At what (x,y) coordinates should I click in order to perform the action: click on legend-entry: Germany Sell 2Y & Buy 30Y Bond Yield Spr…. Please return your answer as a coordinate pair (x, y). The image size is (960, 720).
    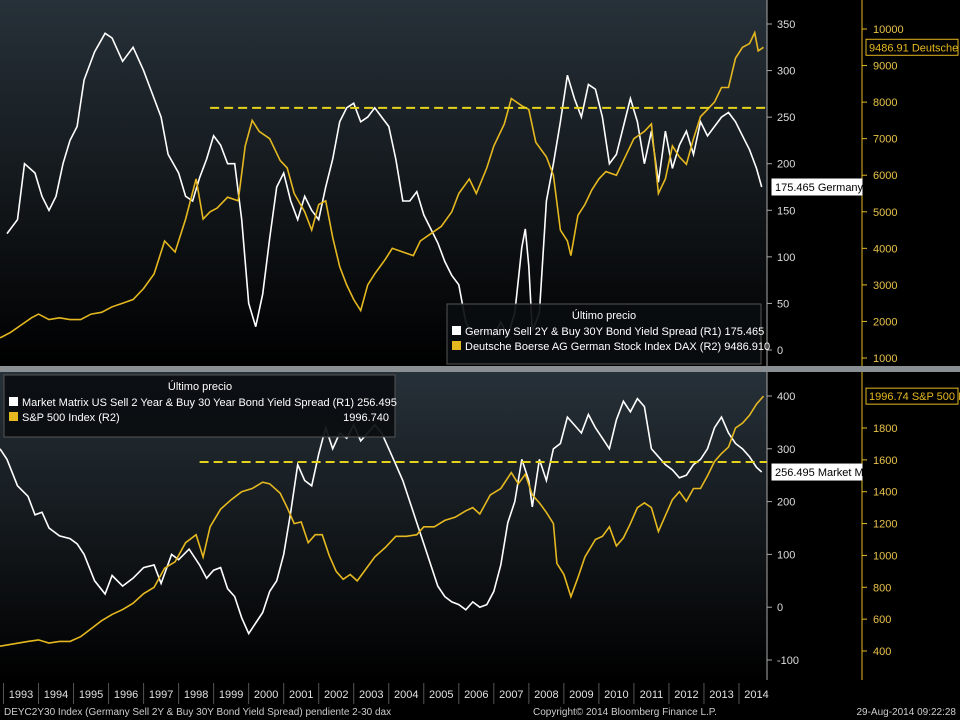
    Looking at the image, I should click on (614, 332).